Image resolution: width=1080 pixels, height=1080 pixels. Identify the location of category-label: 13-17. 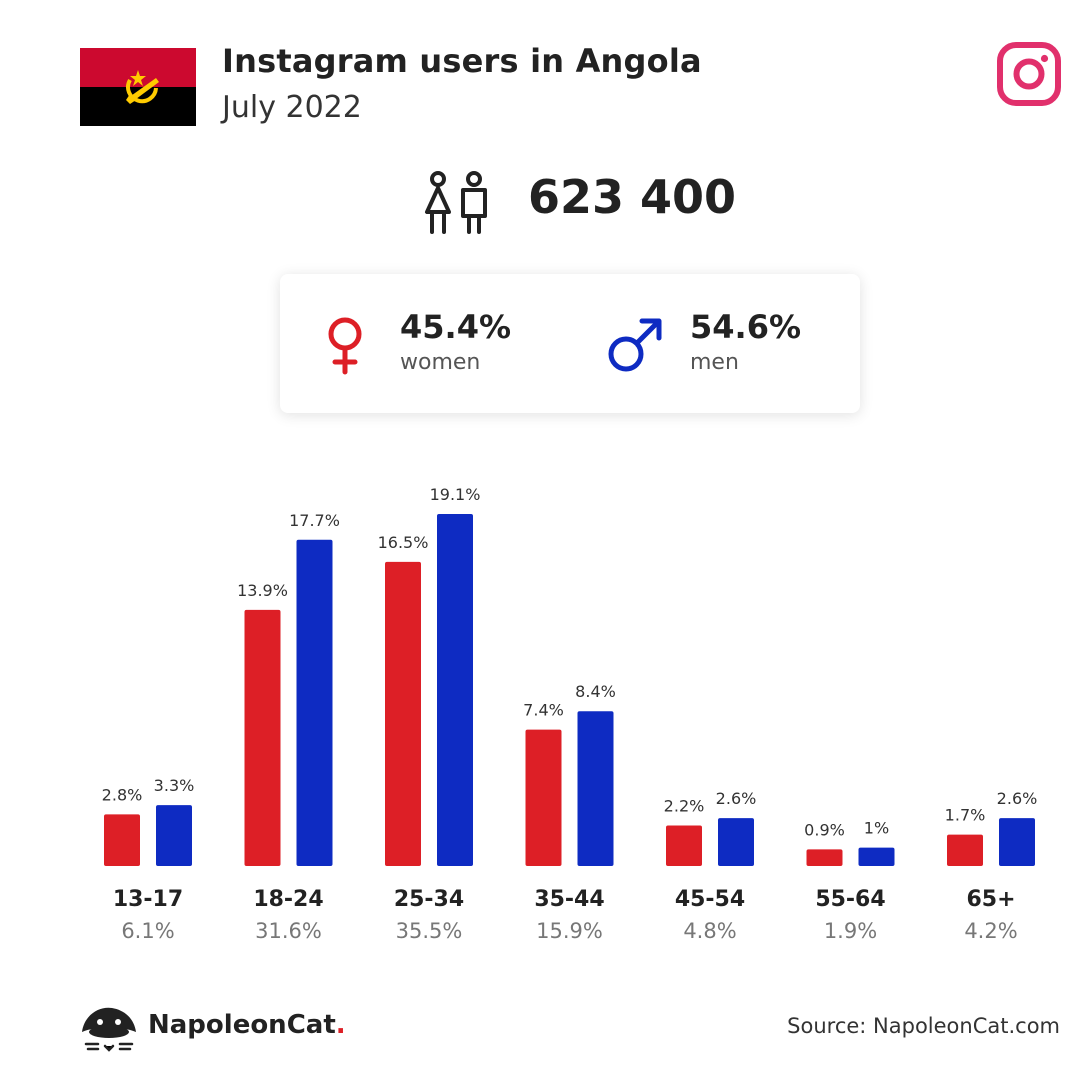
(148, 899).